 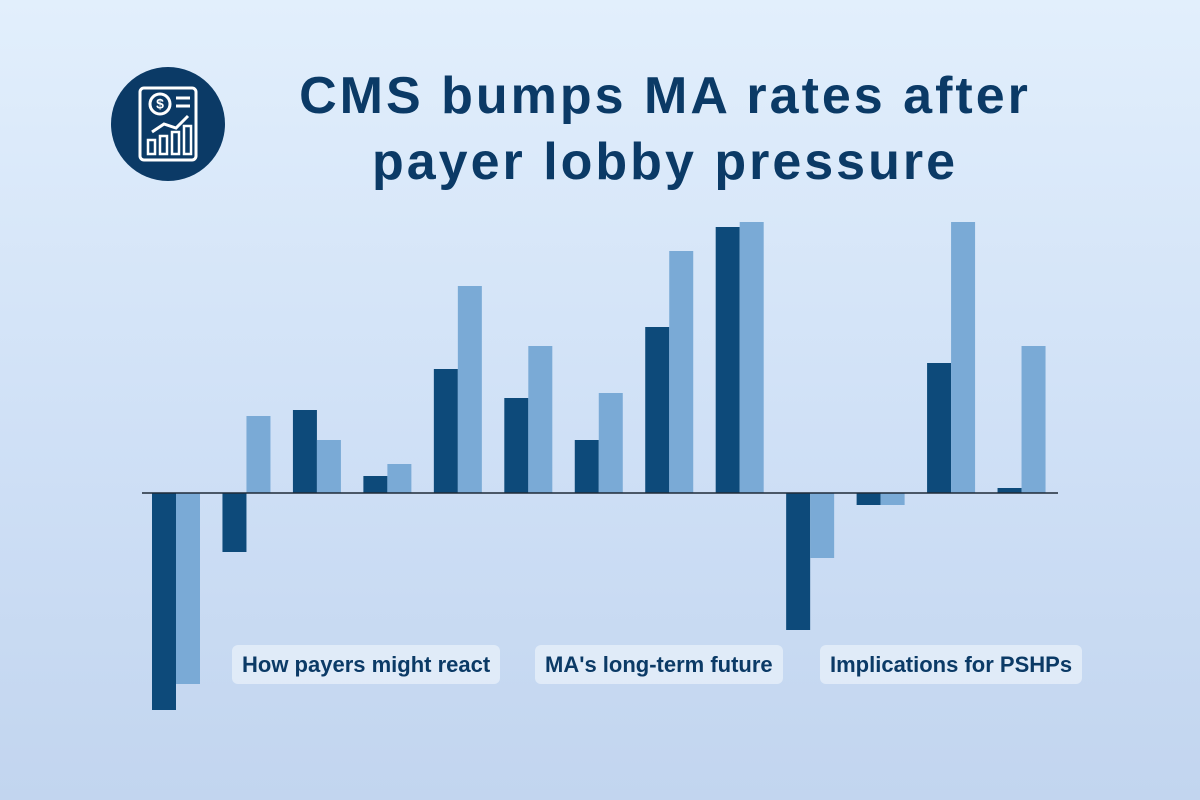 I want to click on annotation: MA's long-term future, so click(x=659, y=664).